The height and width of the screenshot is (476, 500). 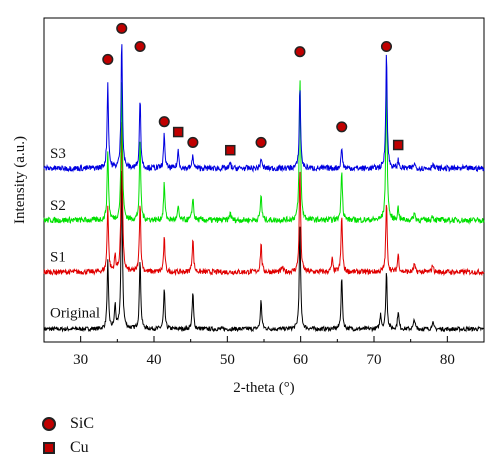 I want to click on x-tick-label: 60, so click(x=300, y=360).